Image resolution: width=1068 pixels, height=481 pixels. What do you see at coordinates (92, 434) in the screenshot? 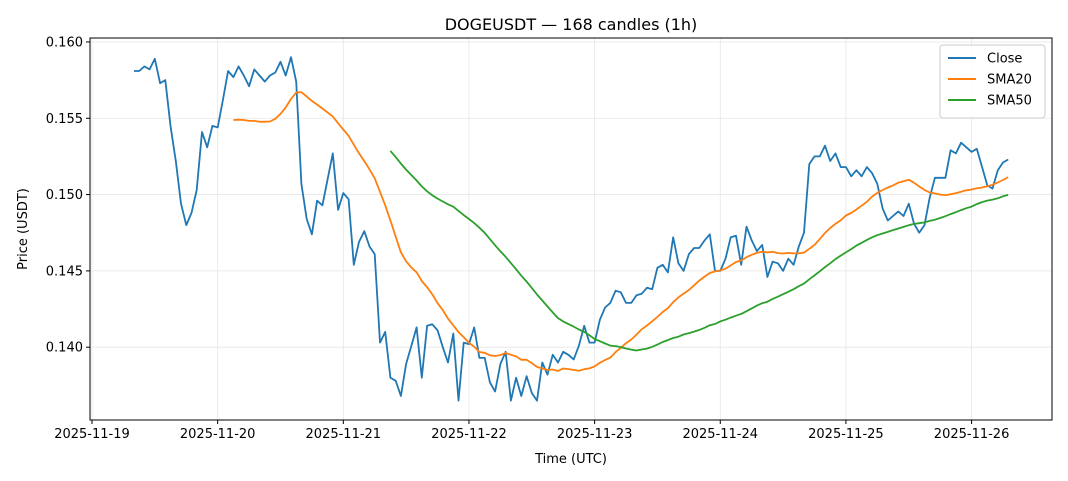
I see `x-tick-label: 2025-11-19` at bounding box center [92, 434].